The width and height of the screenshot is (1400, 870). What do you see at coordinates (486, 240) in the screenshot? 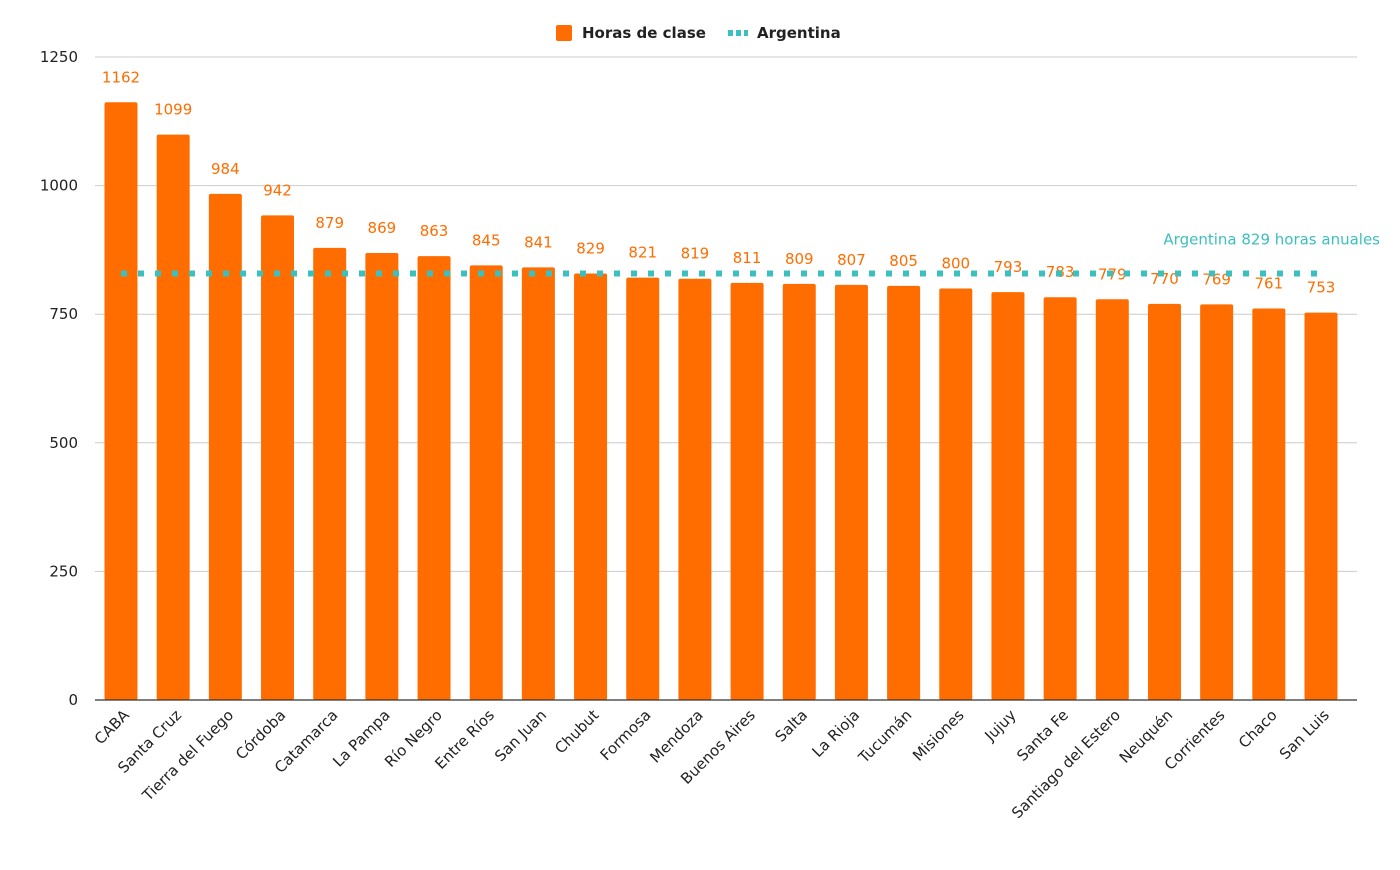
I see `data-label: 845` at bounding box center [486, 240].